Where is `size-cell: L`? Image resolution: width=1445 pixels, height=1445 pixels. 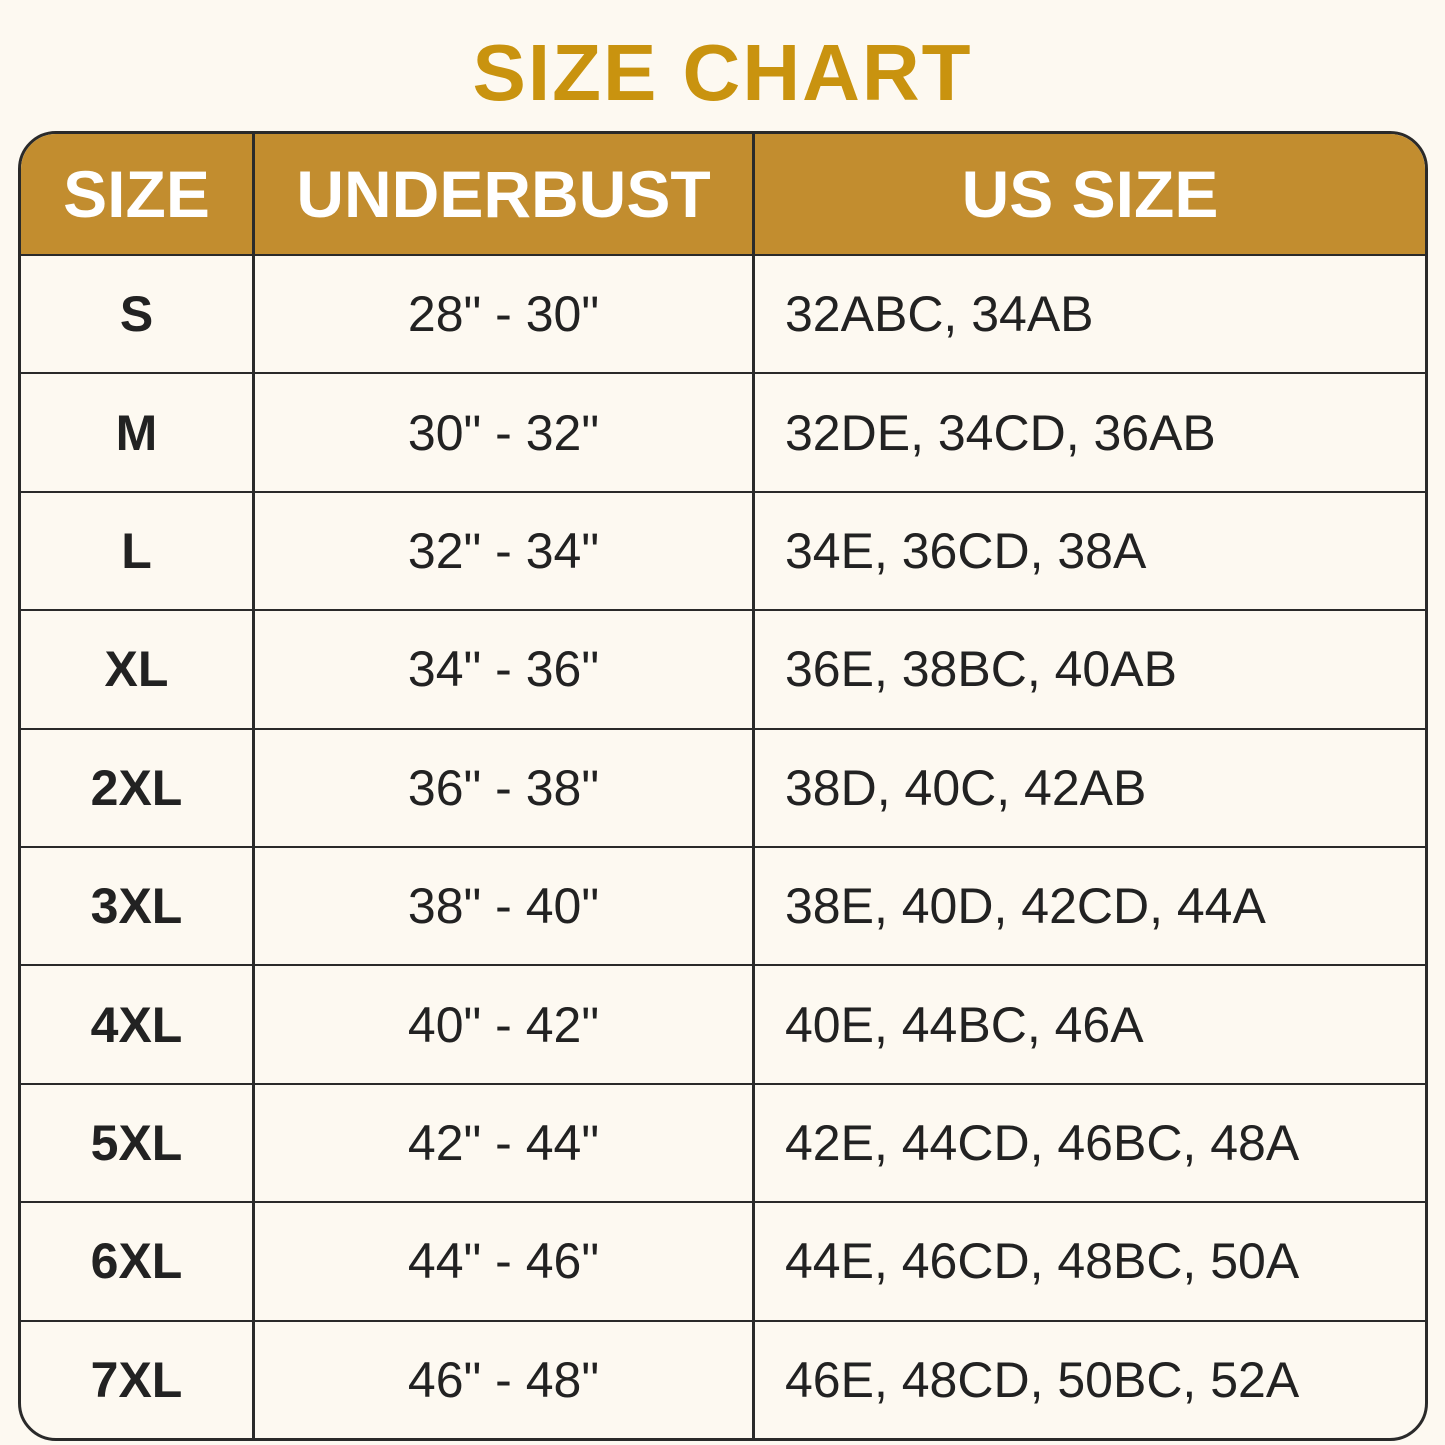
size-cell: L is located at coordinates (136, 550).